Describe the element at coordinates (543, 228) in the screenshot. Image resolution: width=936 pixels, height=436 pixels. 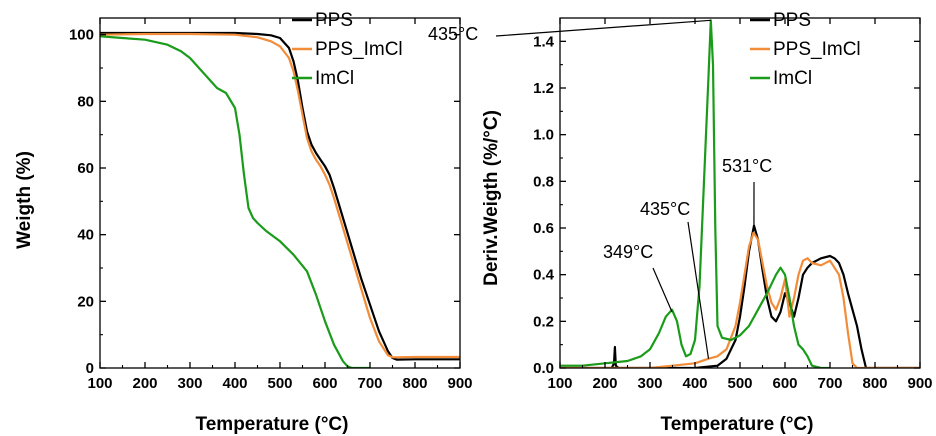
I see `y-tick-label: 0.6` at that location.